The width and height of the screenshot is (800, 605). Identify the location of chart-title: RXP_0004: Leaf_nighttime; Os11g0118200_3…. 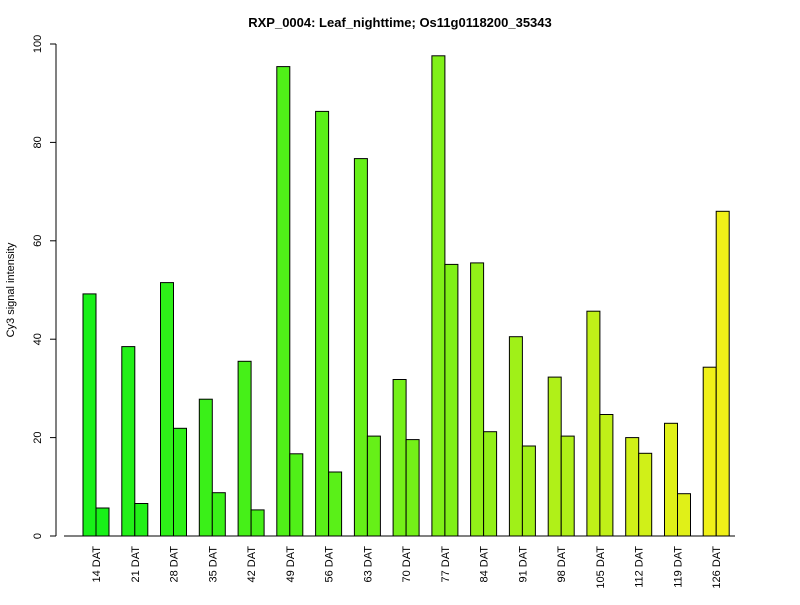
(400, 22).